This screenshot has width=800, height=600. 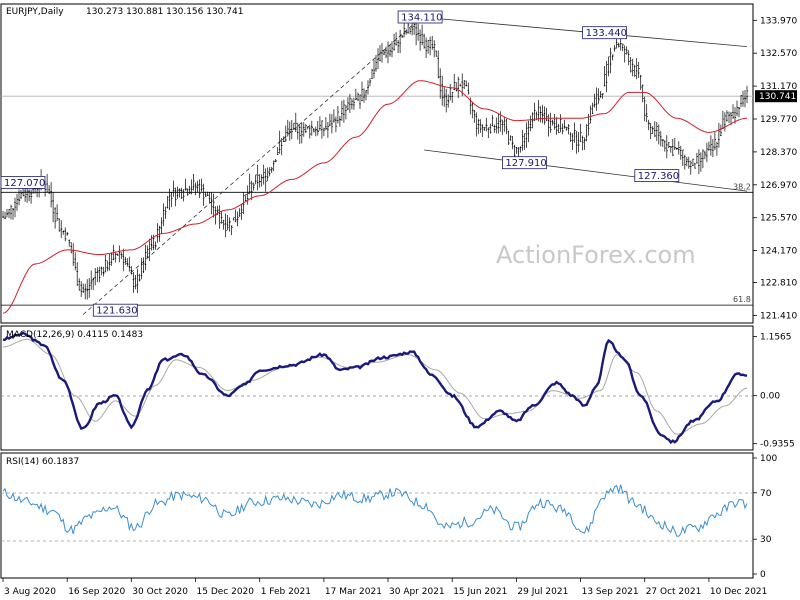 I want to click on time-tick-label: 30 Apr 2021, so click(x=417, y=592).